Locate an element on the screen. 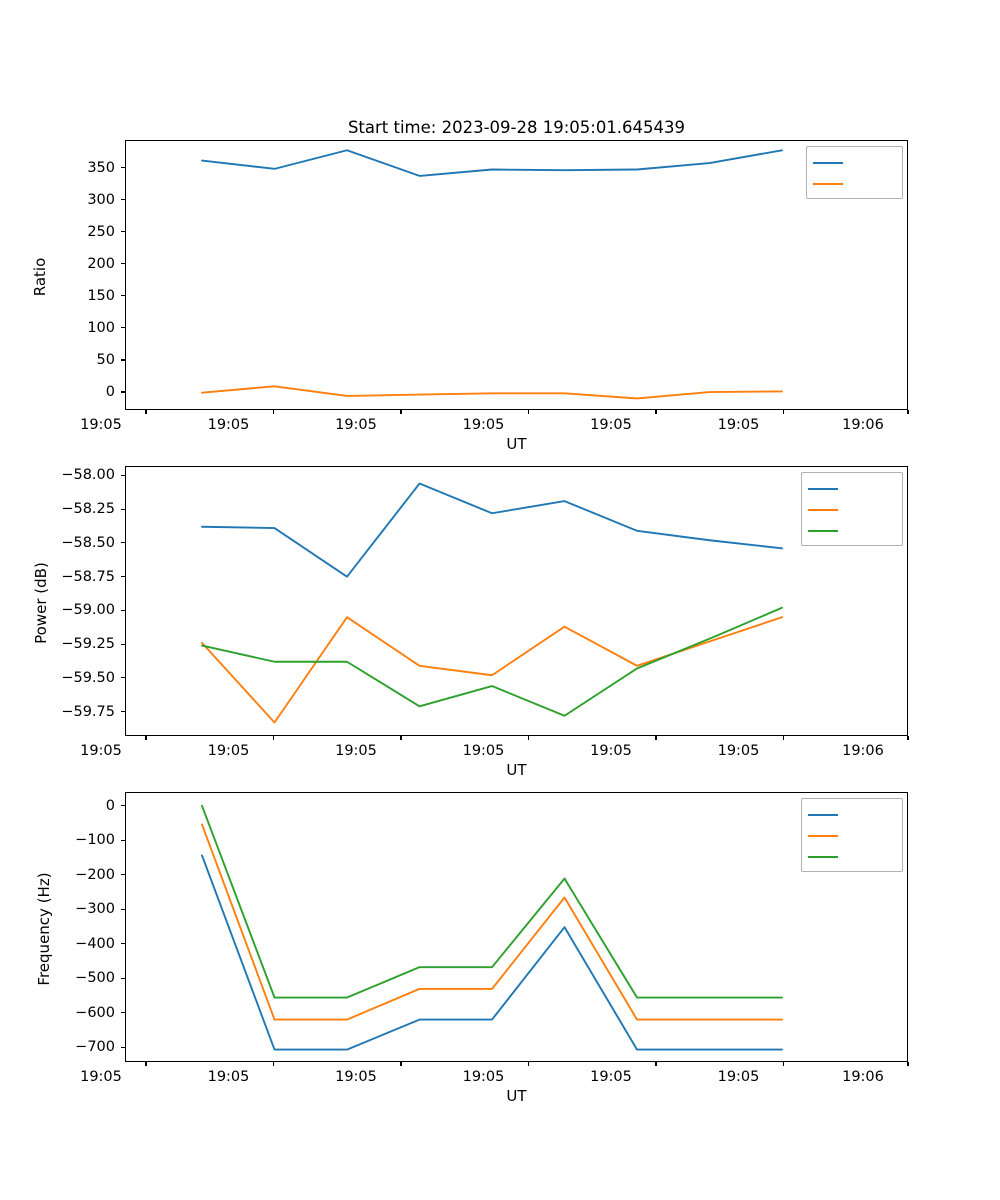  y-tick-label: −400 is located at coordinates (95, 943).